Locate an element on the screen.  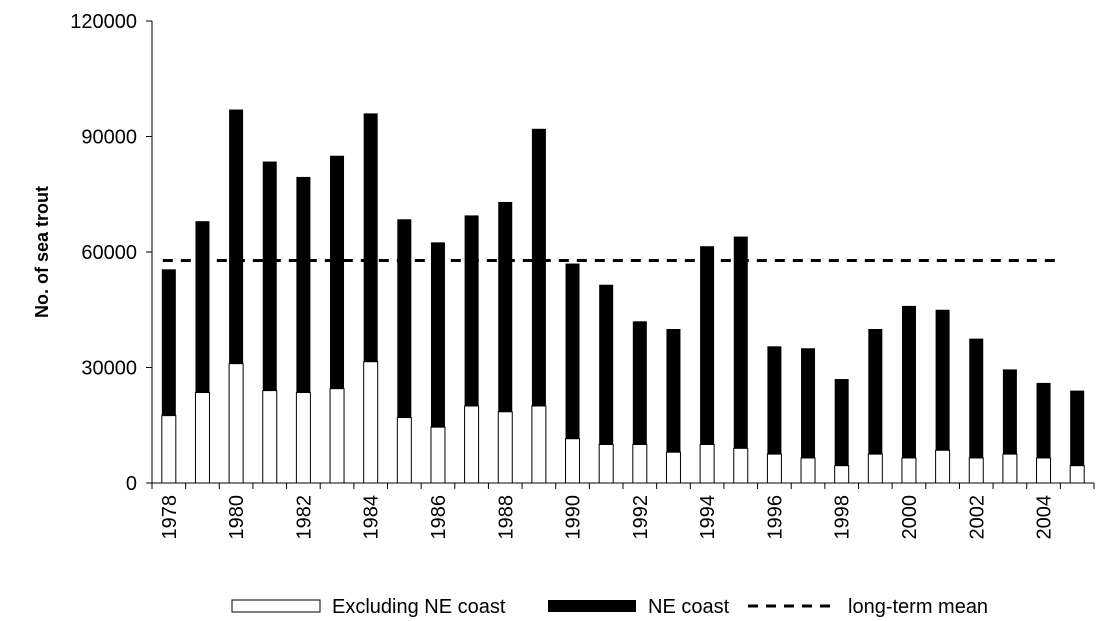
x-tick-label: 1988 is located at coordinates (506, 517).